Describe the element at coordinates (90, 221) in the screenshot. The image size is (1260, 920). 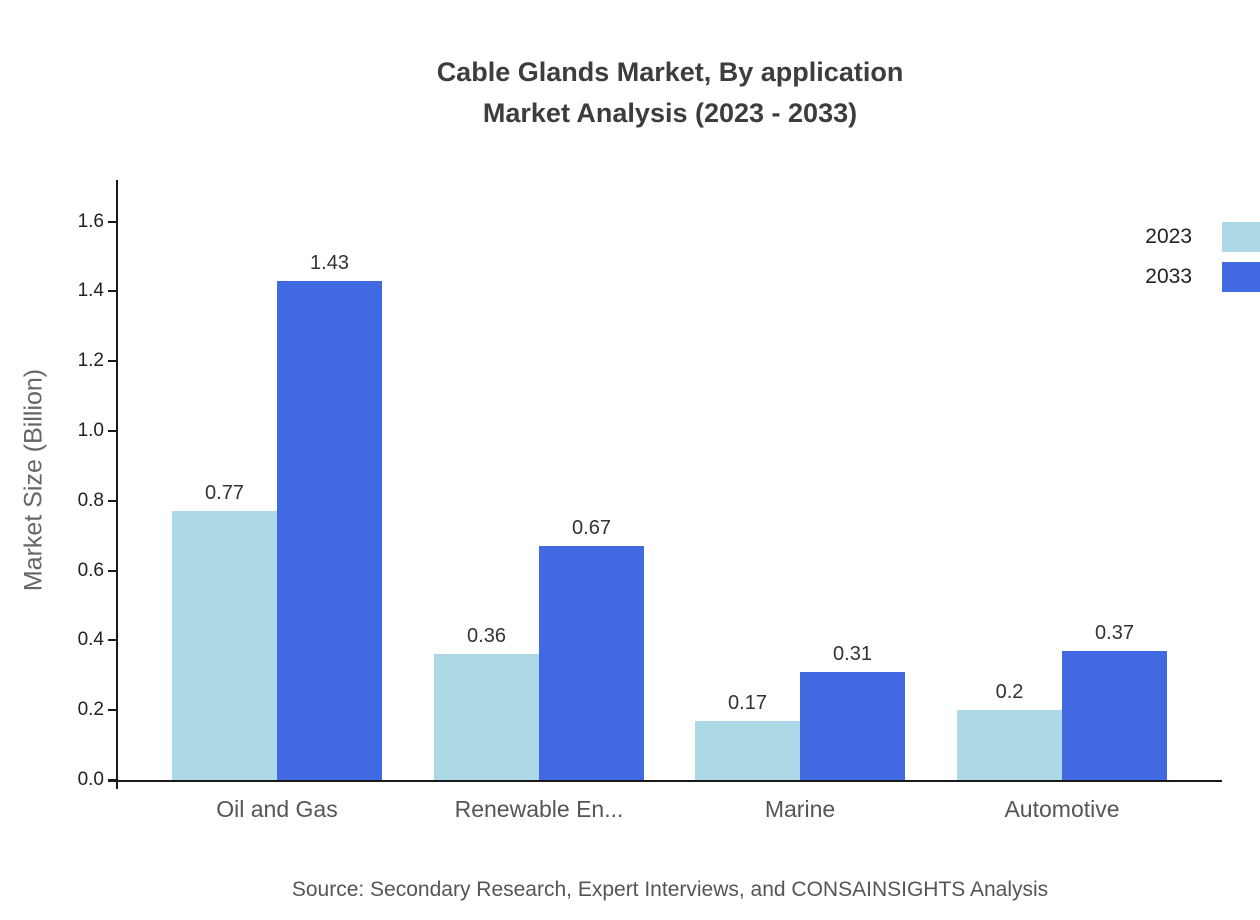
I see `y-tick-label: 1.6` at that location.